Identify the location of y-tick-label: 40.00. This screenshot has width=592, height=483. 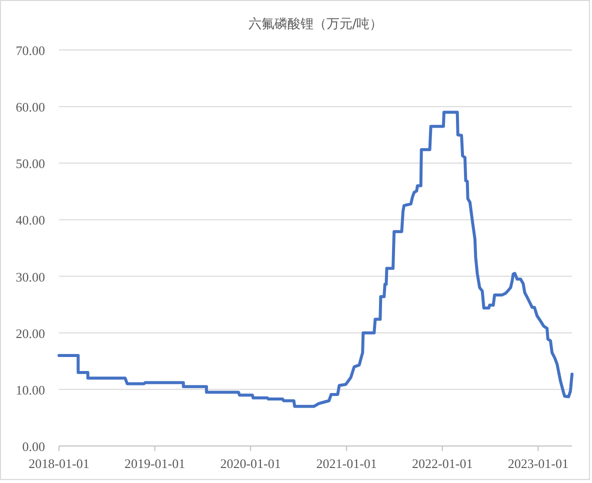
(30, 220).